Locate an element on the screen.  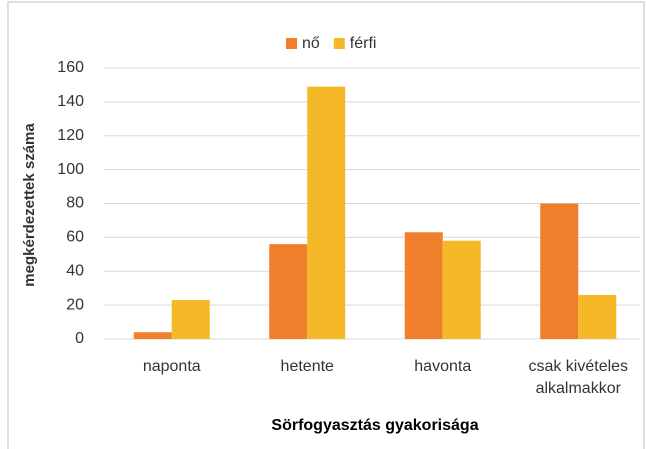
x-tick-label: csak kivételes alkalmakkor is located at coordinates (578, 377).